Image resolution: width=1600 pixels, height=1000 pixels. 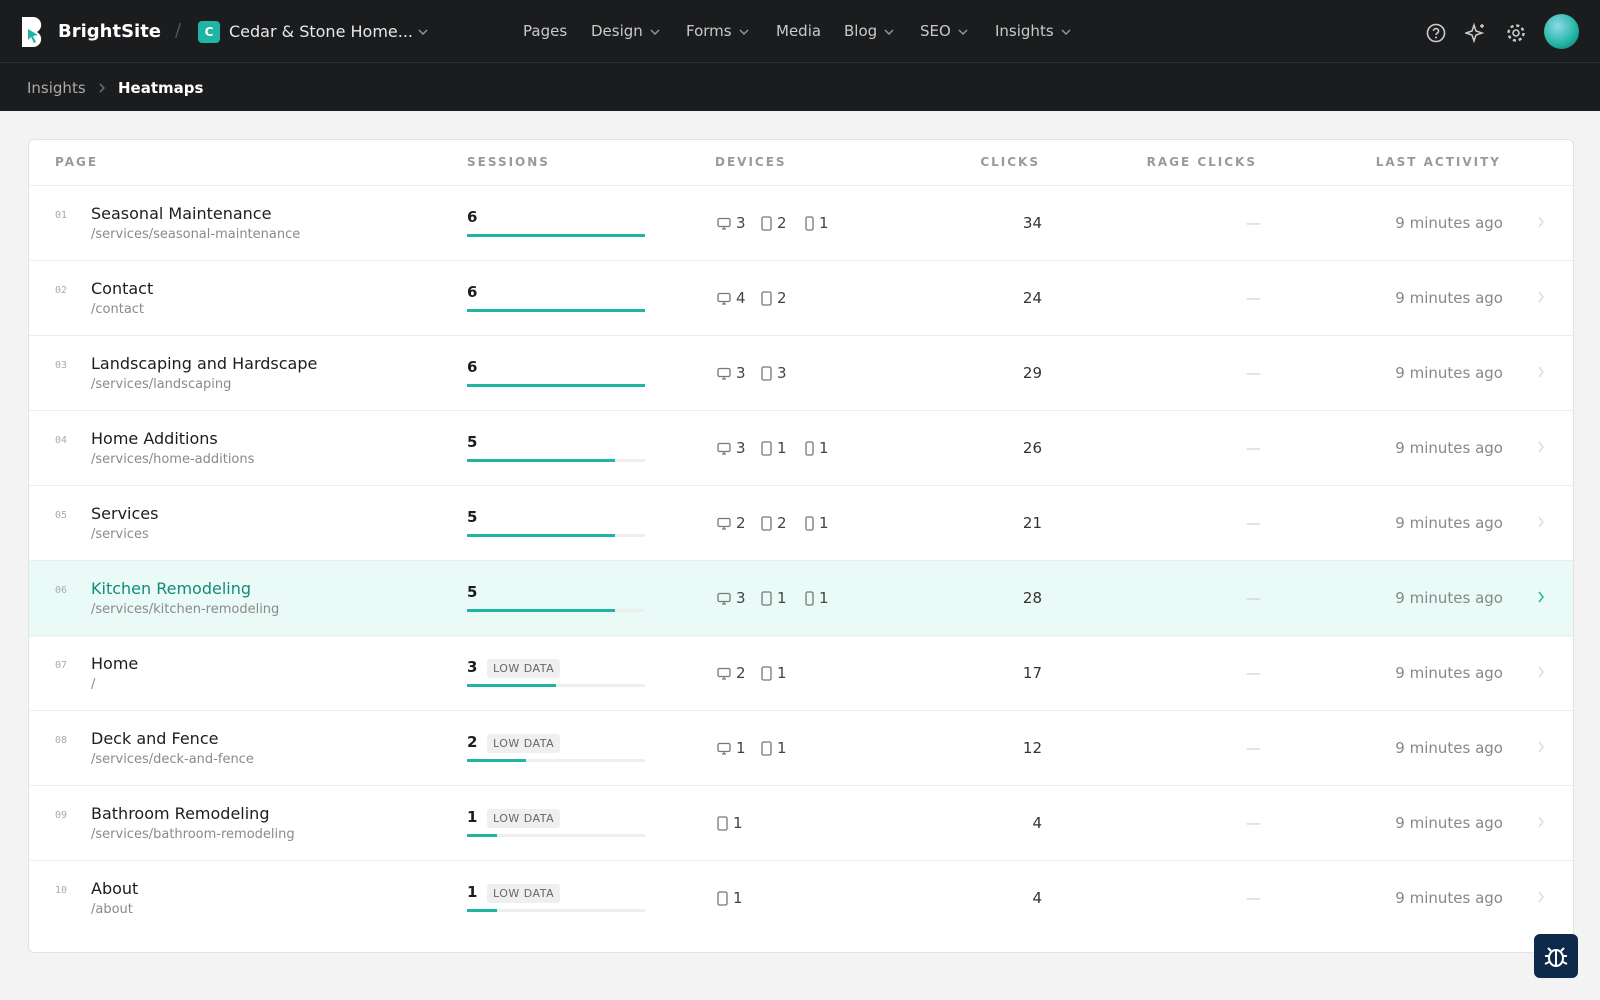 What do you see at coordinates (56, 88) in the screenshot?
I see `breadcrumb-link: Insights` at bounding box center [56, 88].